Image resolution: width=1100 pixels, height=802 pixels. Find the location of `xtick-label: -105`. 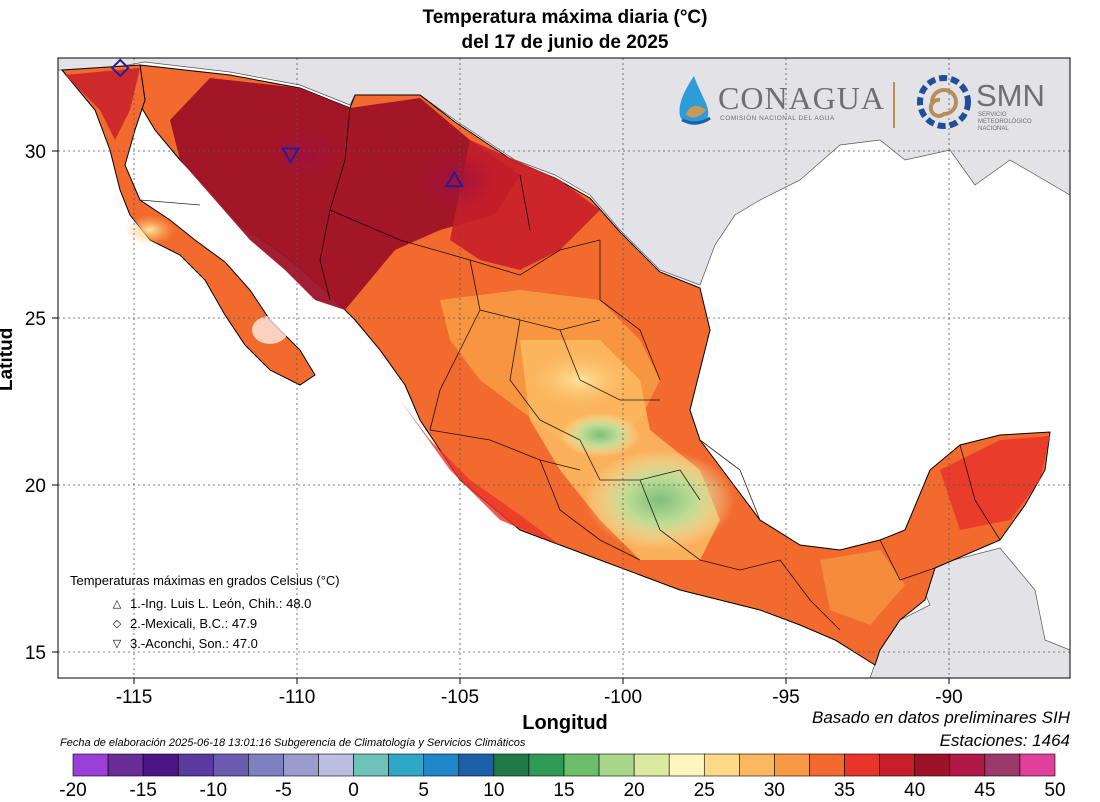

xtick-label: -105 is located at coordinates (460, 697).